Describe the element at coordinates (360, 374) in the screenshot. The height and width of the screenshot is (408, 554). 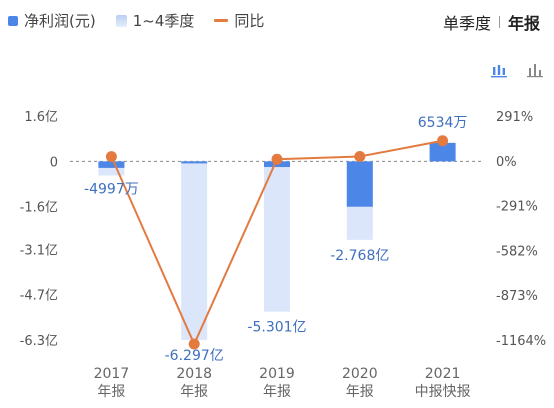
I see `x-axis-year-label: 2020` at that location.